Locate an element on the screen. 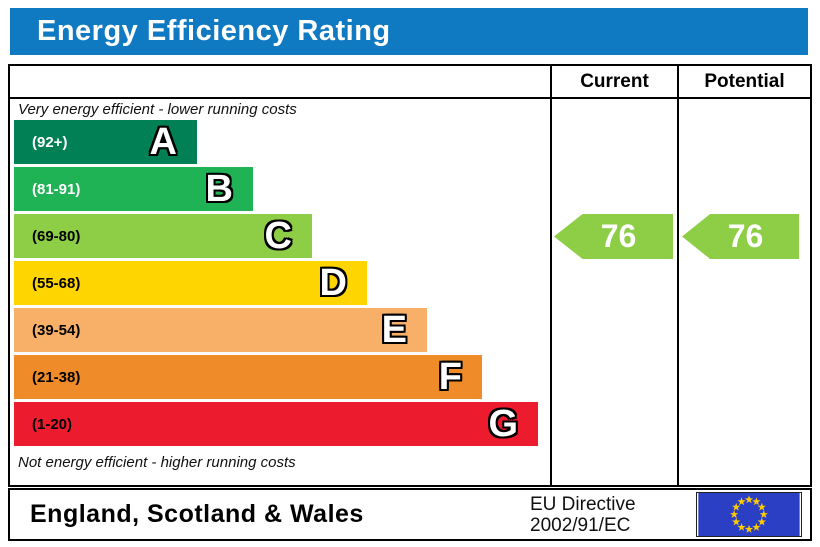  band-range-label: (69-80) is located at coordinates (56, 236).